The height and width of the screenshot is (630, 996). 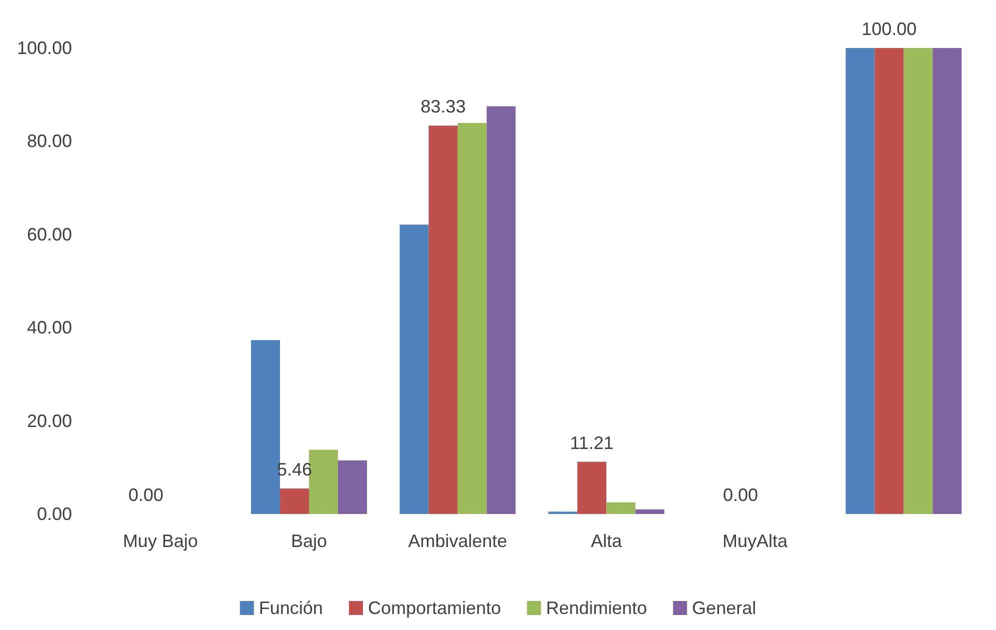 What do you see at coordinates (443, 106) in the screenshot?
I see `data-label: 83.33` at bounding box center [443, 106].